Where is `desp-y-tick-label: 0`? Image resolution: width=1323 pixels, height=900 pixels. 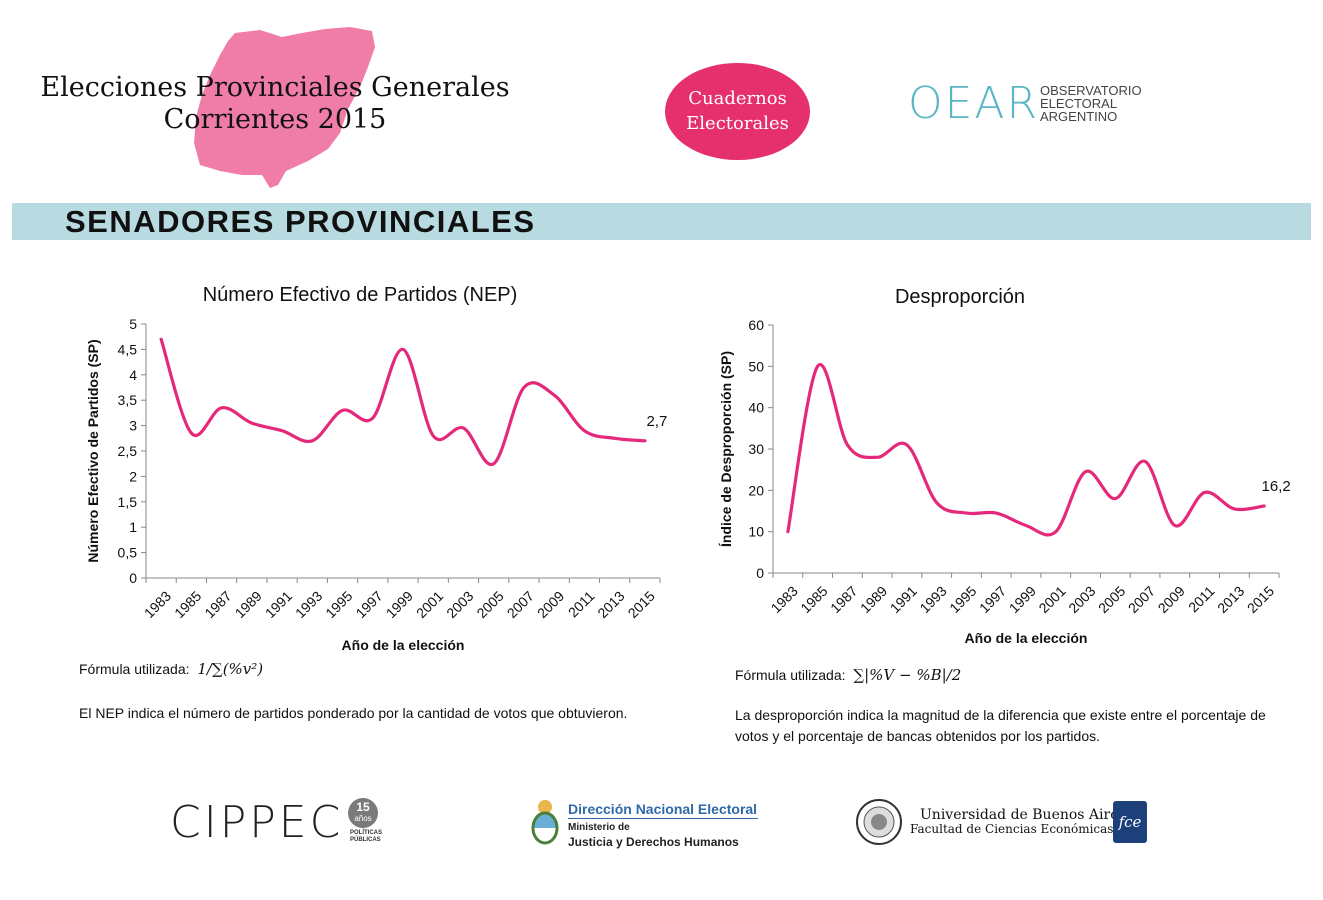 desp-y-tick-label: 0 is located at coordinates (760, 573).